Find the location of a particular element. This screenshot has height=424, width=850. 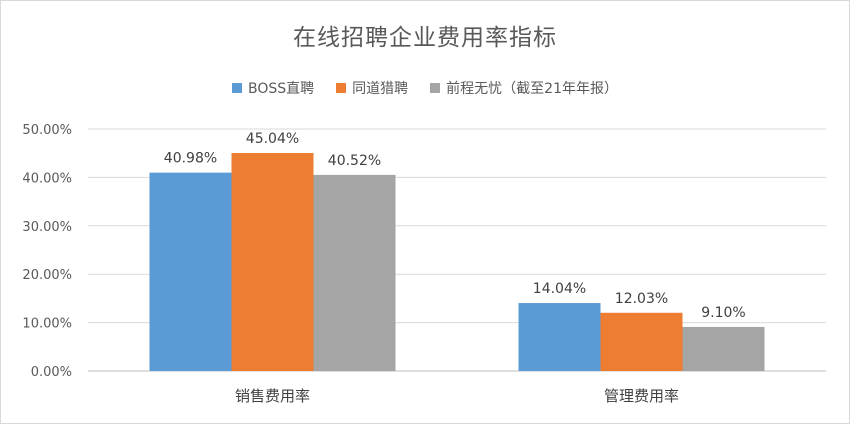

legend-item-liepin: 同道猎聘 is located at coordinates (372, 88).